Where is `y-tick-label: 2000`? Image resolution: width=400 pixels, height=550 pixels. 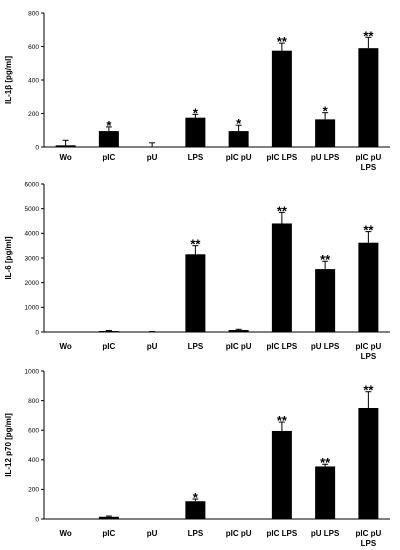 y-tick-label: 2000 is located at coordinates (32, 283).